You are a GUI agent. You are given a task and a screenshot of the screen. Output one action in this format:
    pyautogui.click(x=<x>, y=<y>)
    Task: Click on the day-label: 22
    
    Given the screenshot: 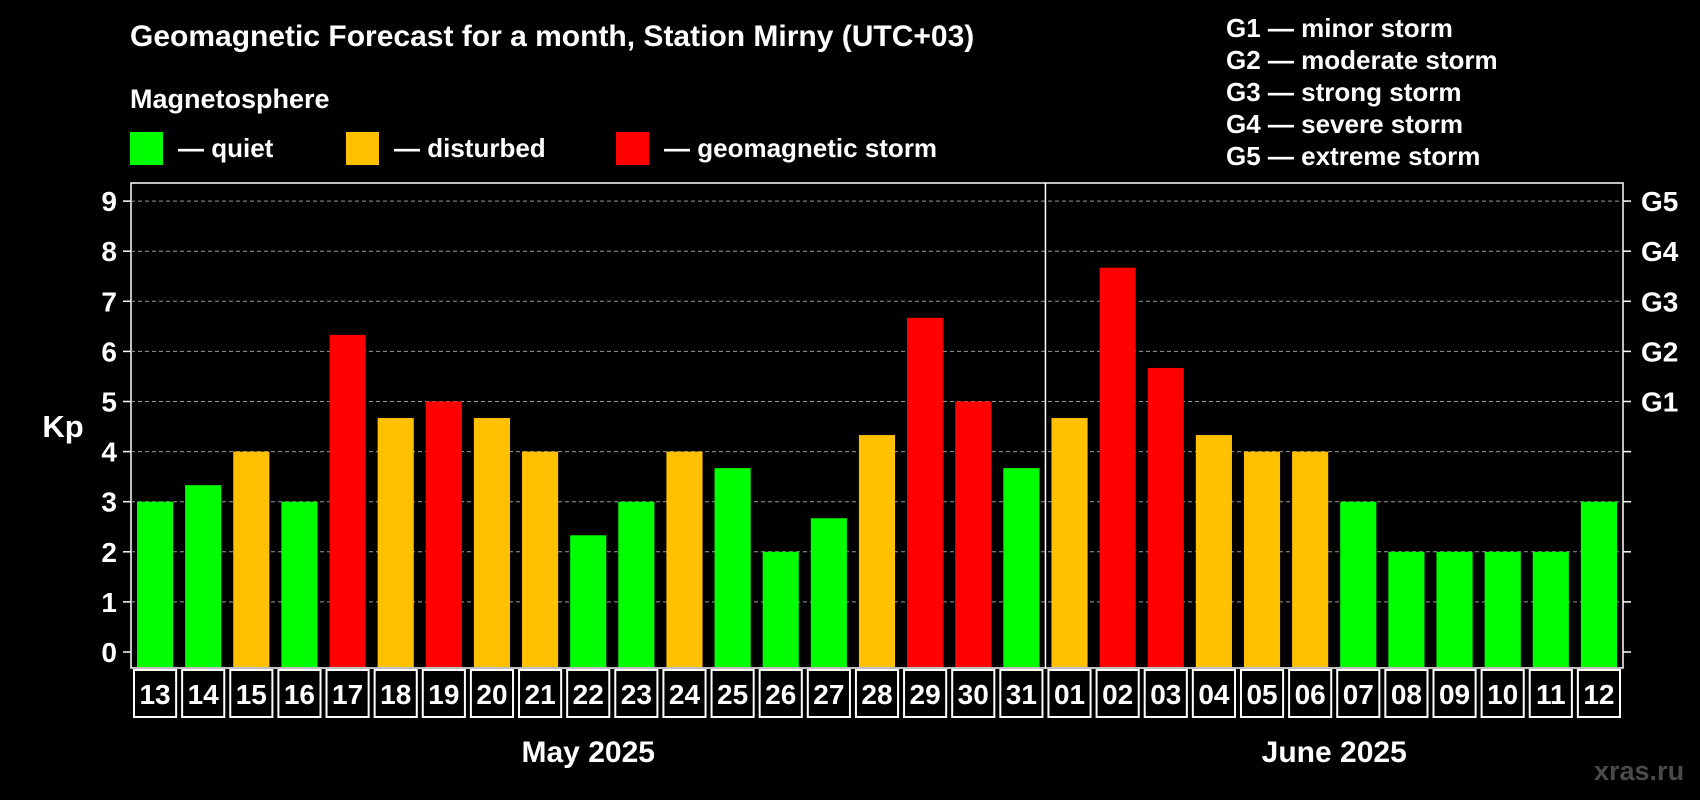 What is the action you would take?
    pyautogui.click(x=588, y=694)
    